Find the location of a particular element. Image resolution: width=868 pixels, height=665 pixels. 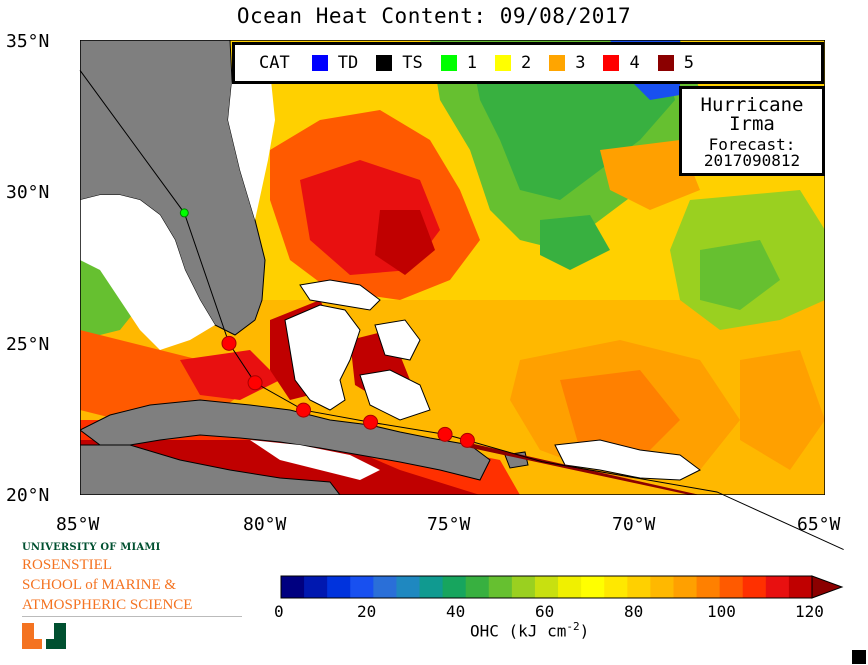

storm-name: Irma is located at coordinates (752, 124).